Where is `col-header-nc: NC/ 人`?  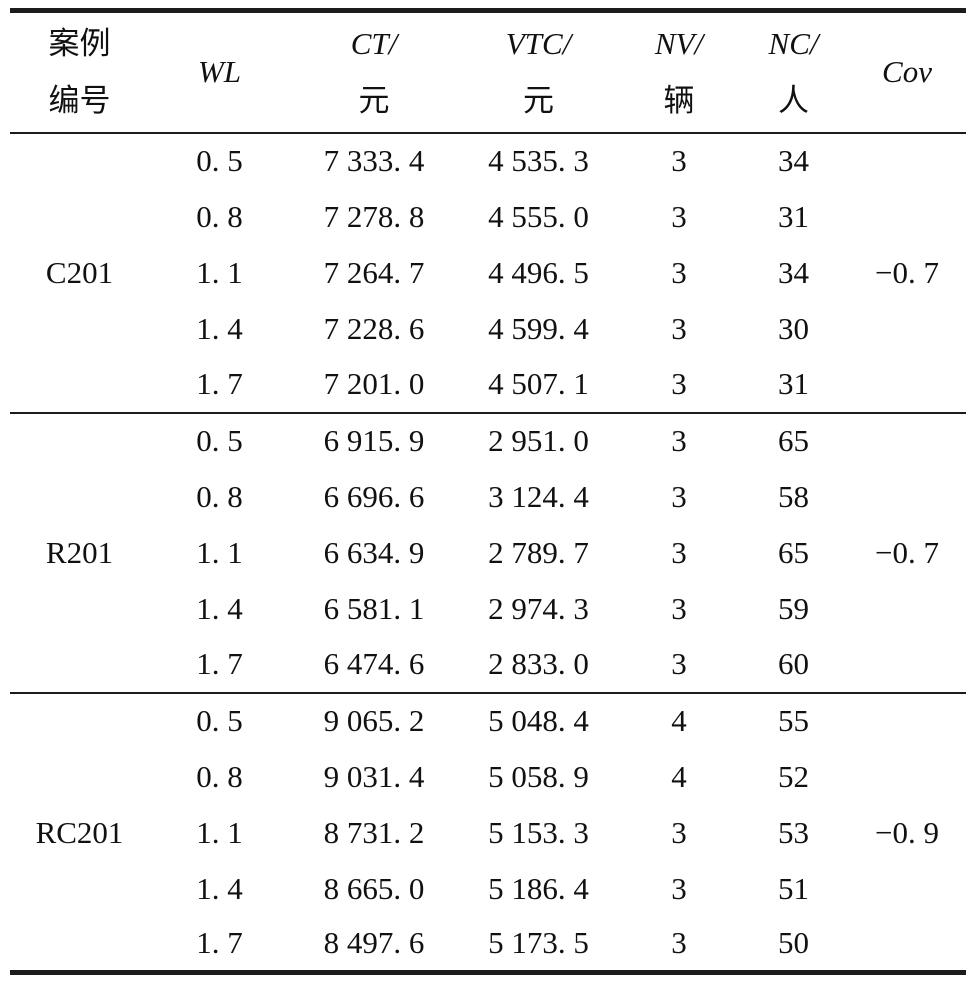 col-header-nc: NC/ 人 is located at coordinates (793, 72).